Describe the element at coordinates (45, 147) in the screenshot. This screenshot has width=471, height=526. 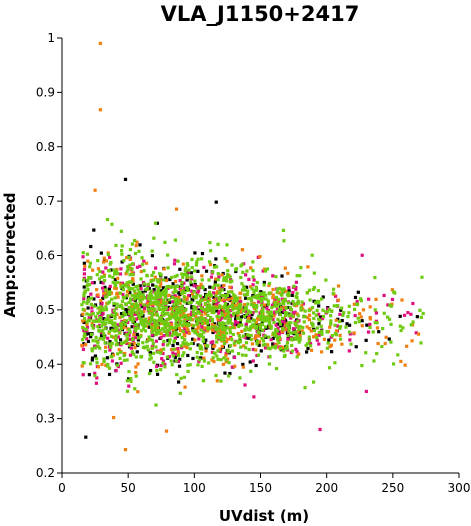
I see `y-tick-label: 0.8` at that location.